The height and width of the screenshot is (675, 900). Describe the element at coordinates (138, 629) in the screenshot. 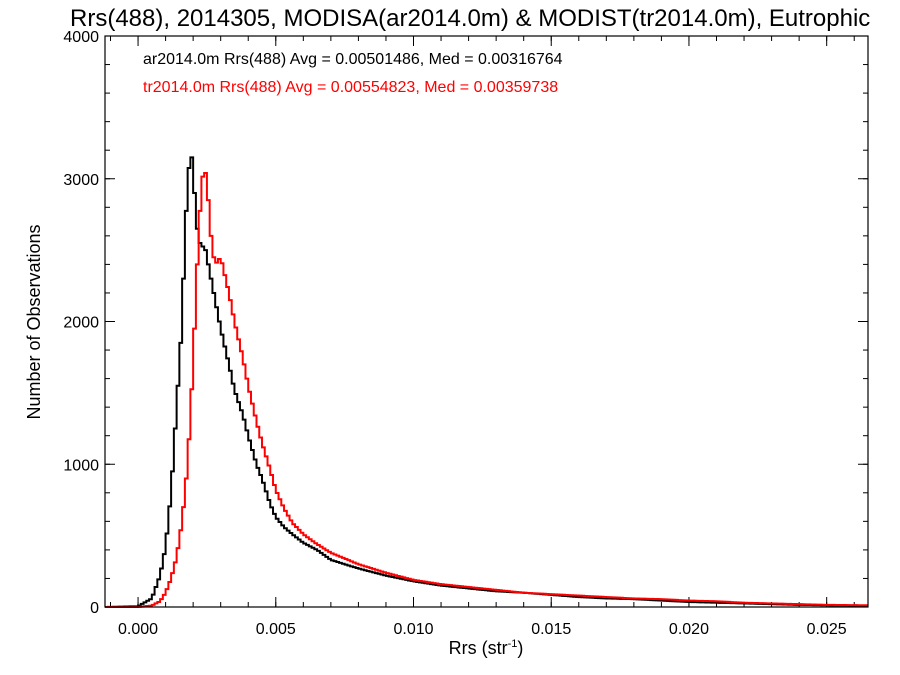

I see `x-tick-label: 0.000` at that location.